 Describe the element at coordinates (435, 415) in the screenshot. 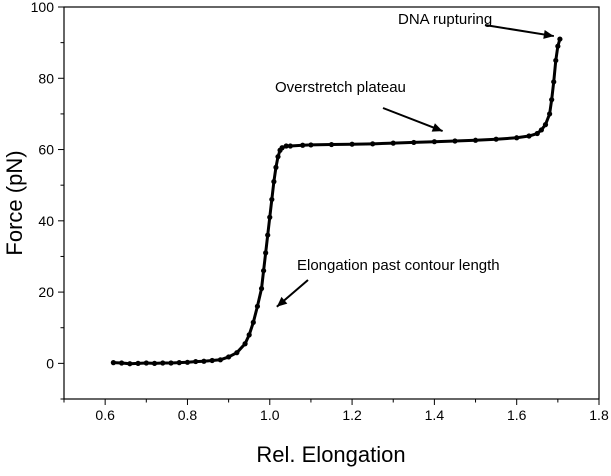

I see `x-tick-label: 1.4` at that location.